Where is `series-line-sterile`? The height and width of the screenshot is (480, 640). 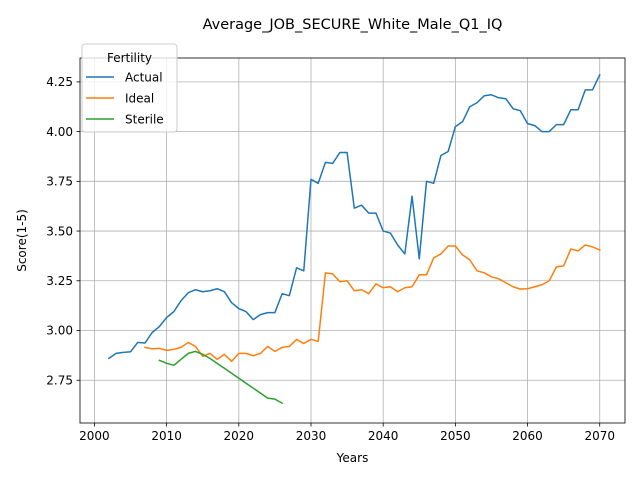
series-line-sterile is located at coordinates (221, 377).